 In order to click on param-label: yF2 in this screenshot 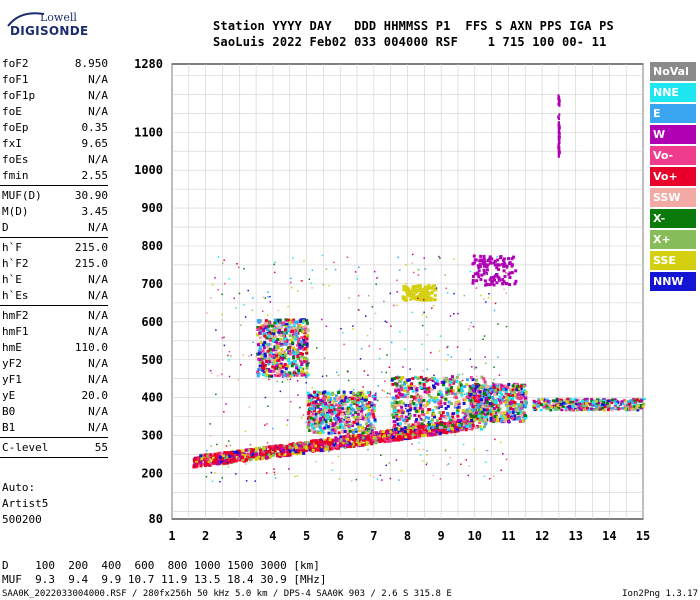, I will do `click(12, 363)`.